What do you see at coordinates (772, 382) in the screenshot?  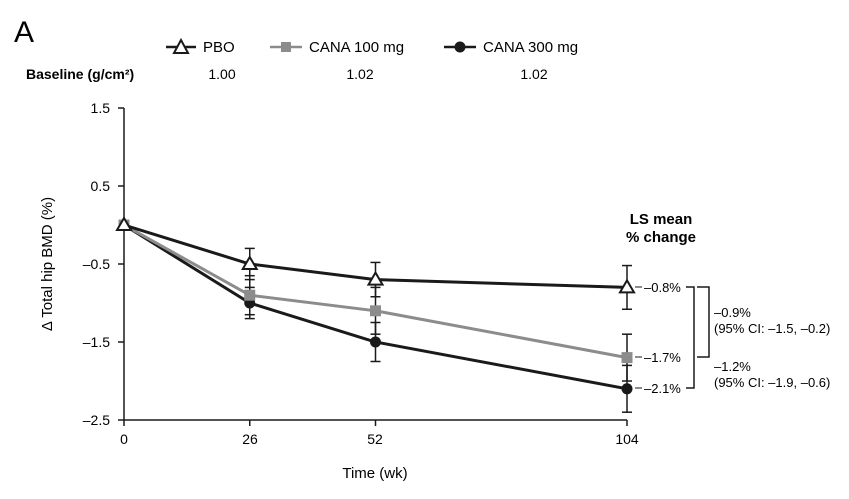 I see `comparison-cana-300-ci: (95% CI: –1.9, –0.6)` at bounding box center [772, 382].